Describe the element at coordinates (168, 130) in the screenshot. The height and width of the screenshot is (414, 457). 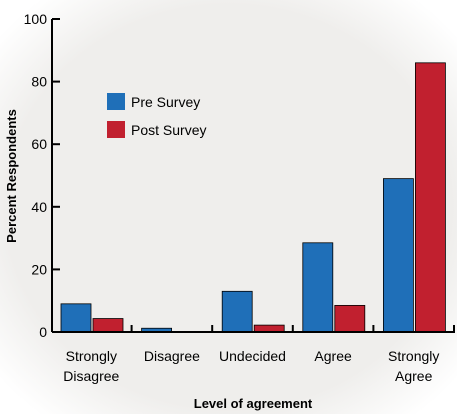
I see `legend-label-post: Post Survey` at that location.